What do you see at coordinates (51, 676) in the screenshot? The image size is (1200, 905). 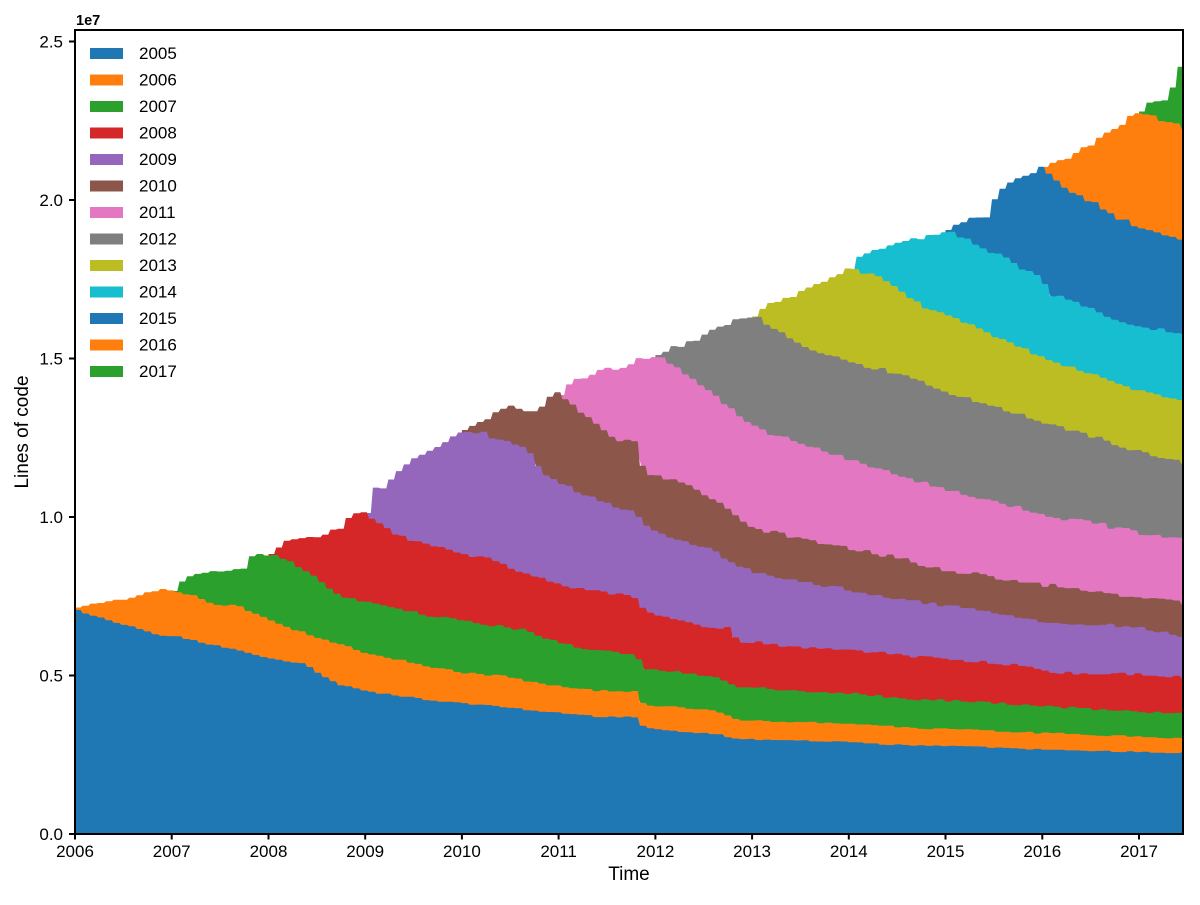 I see `svg-text: 0.5` at bounding box center [51, 676].